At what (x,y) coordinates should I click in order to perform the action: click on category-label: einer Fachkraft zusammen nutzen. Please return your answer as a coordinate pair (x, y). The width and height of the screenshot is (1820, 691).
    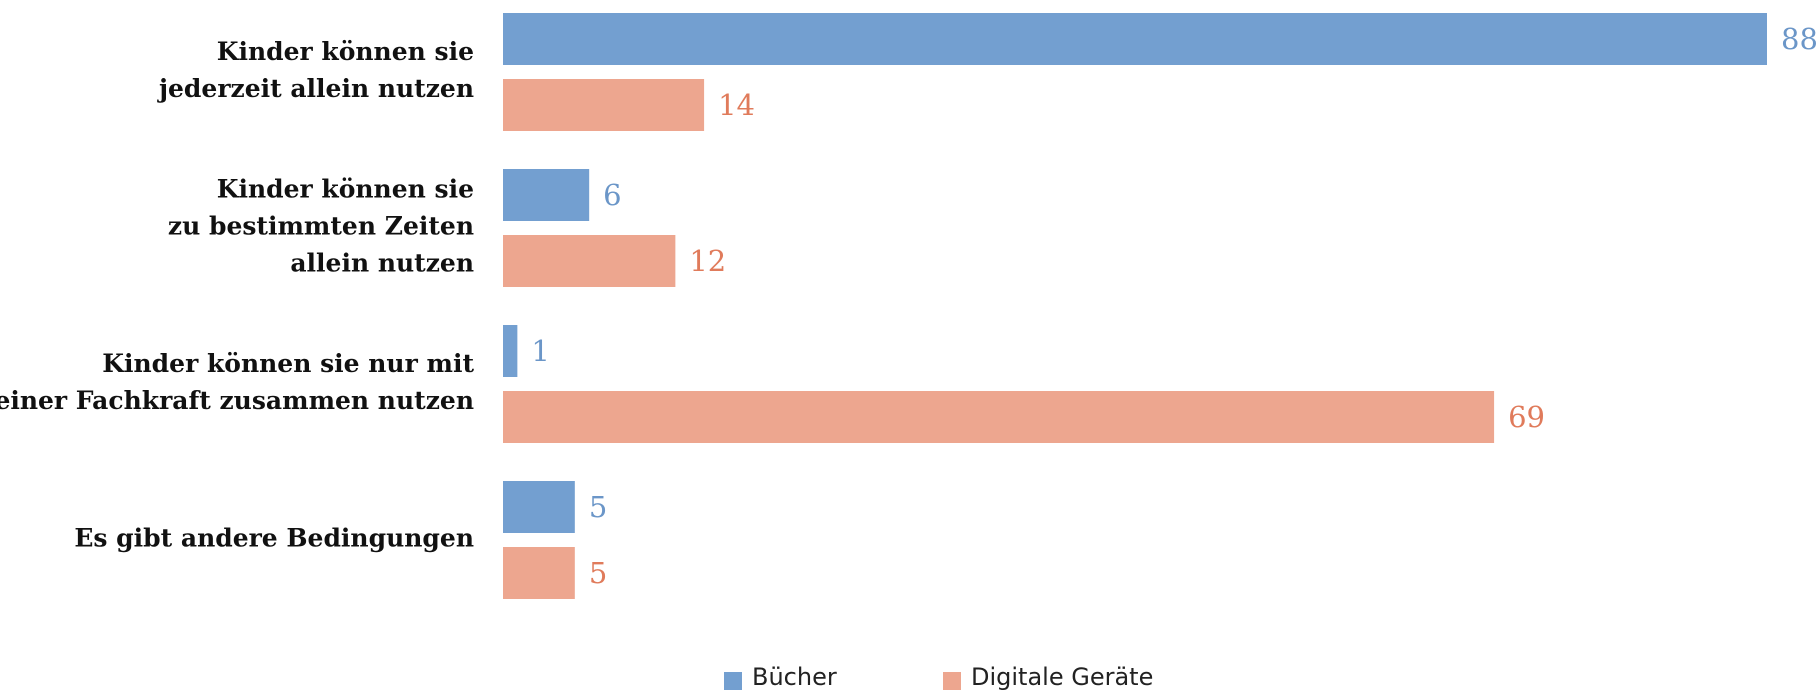
    Looking at the image, I should click on (237, 400).